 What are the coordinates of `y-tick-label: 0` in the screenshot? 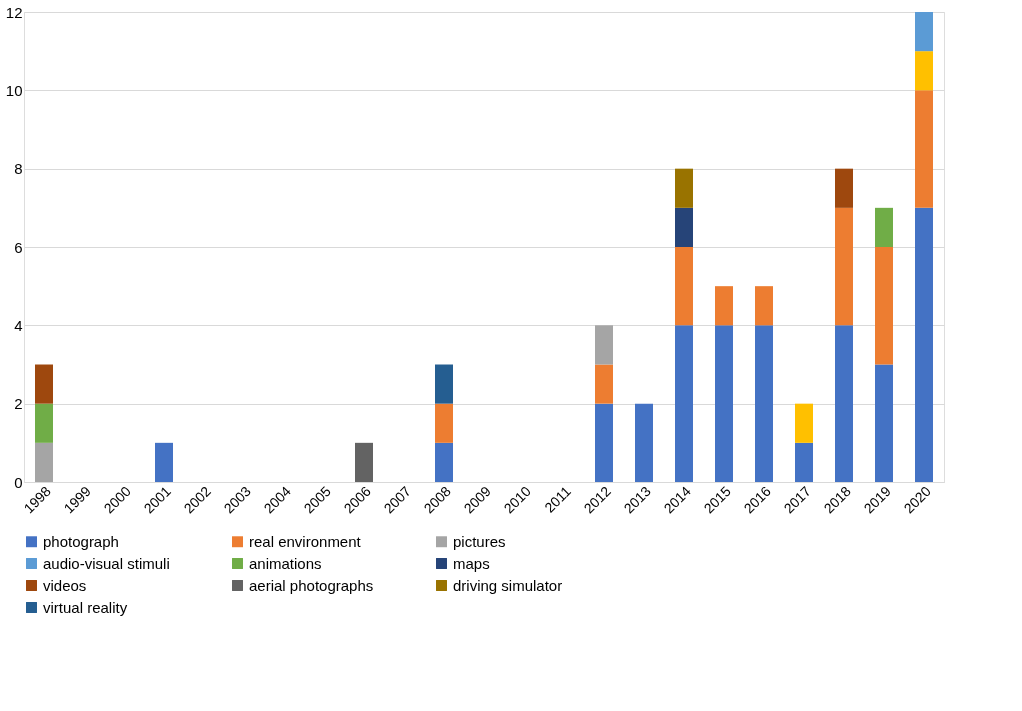 It's located at (18, 482).